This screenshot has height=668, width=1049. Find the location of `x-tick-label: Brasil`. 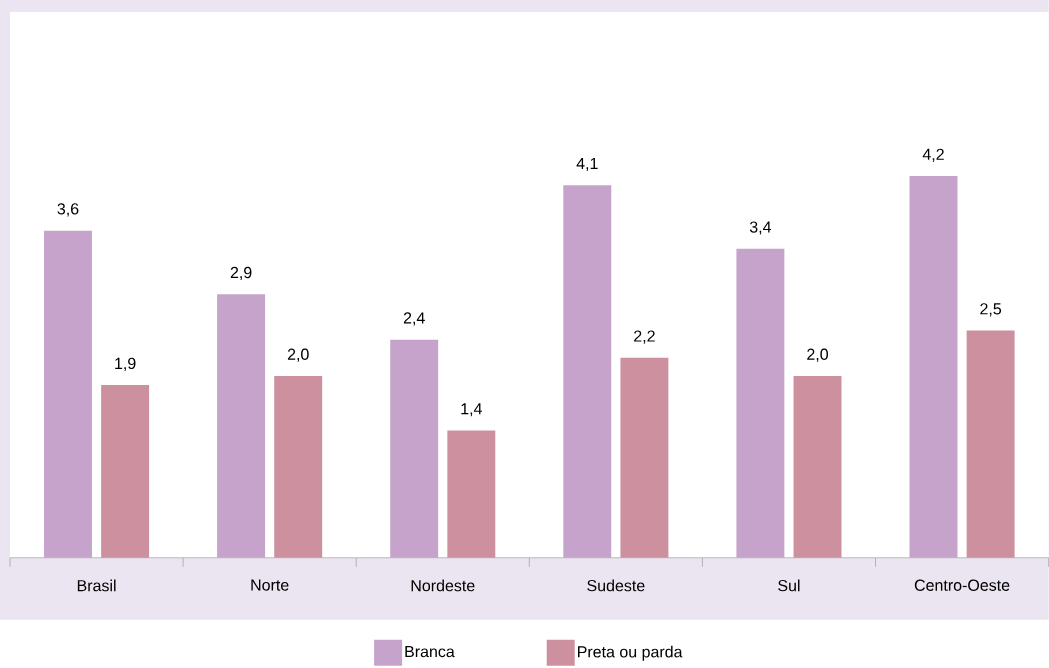

x-tick-label: Brasil is located at coordinates (96, 585).